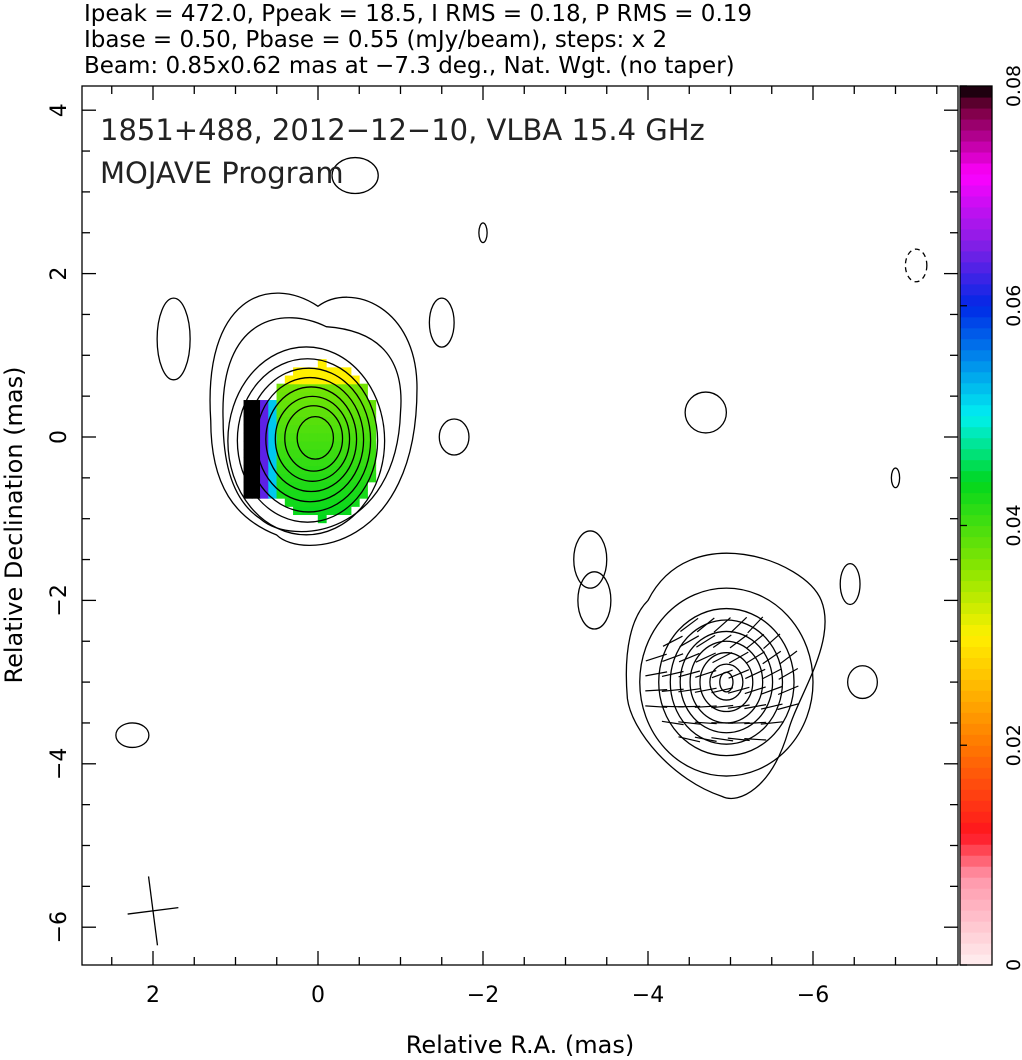 This screenshot has width=1022, height=1060. I want to click on x-axis-label: Relative R.A. (mas), so click(520, 1045).